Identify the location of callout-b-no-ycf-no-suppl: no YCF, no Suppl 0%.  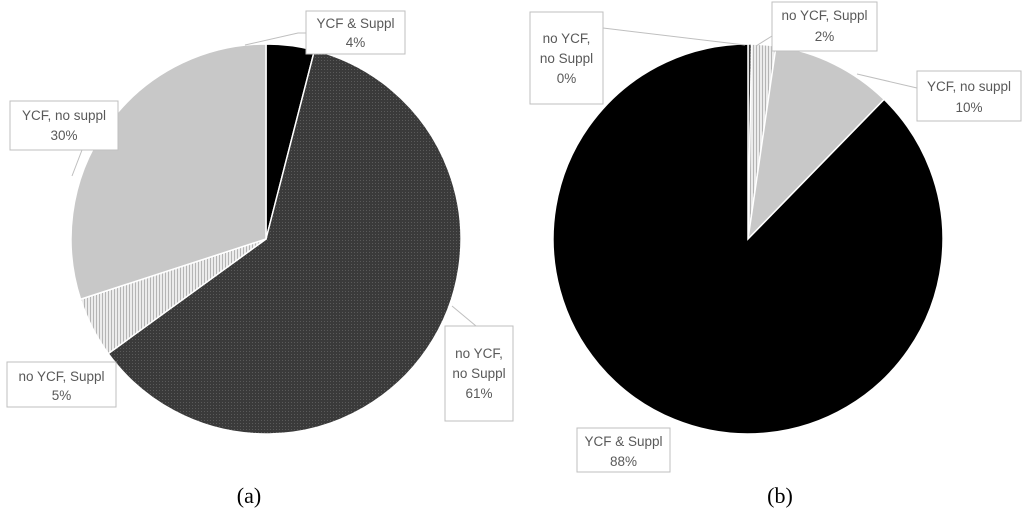
(637, 58).